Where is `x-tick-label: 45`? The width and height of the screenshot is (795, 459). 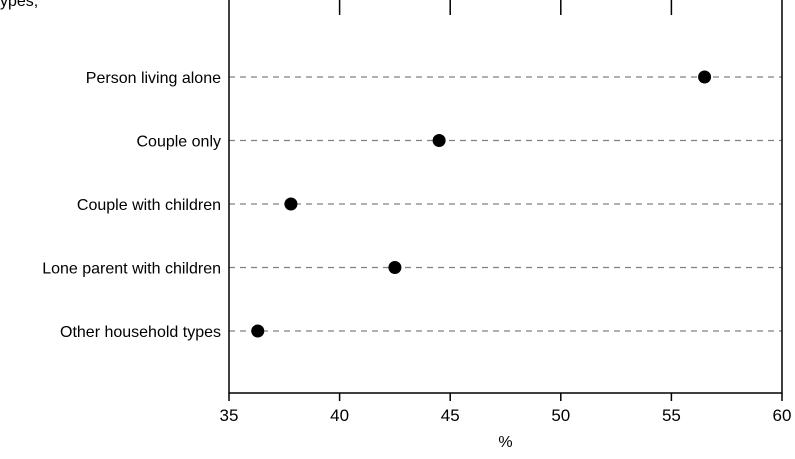
x-tick-label: 45 is located at coordinates (450, 415).